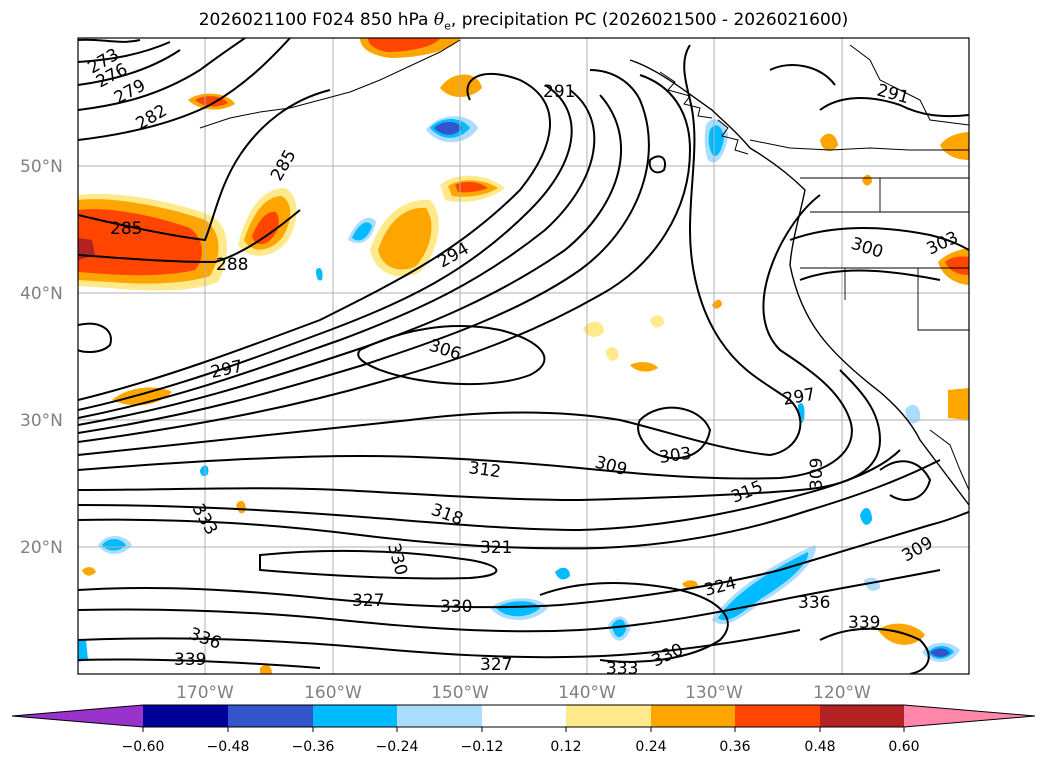 The width and height of the screenshot is (1047, 767). What do you see at coordinates (41, 294) in the screenshot?
I see `lat-label-40n: 40°N` at bounding box center [41, 294].